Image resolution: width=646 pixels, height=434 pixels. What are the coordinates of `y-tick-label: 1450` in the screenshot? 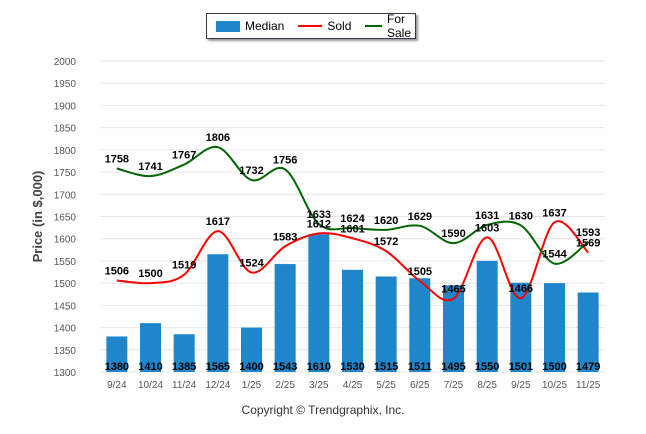 It's located at (65, 306).